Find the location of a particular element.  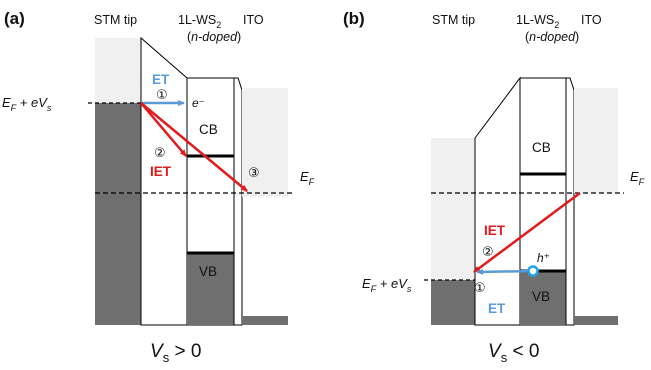

panel-b-iet-arrow is located at coordinates (527, 232).